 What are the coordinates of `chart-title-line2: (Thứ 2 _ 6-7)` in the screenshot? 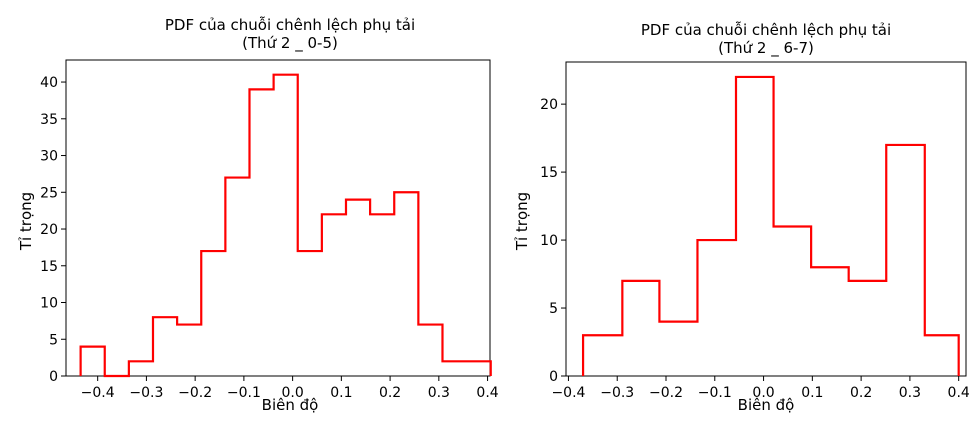 It's located at (766, 48).